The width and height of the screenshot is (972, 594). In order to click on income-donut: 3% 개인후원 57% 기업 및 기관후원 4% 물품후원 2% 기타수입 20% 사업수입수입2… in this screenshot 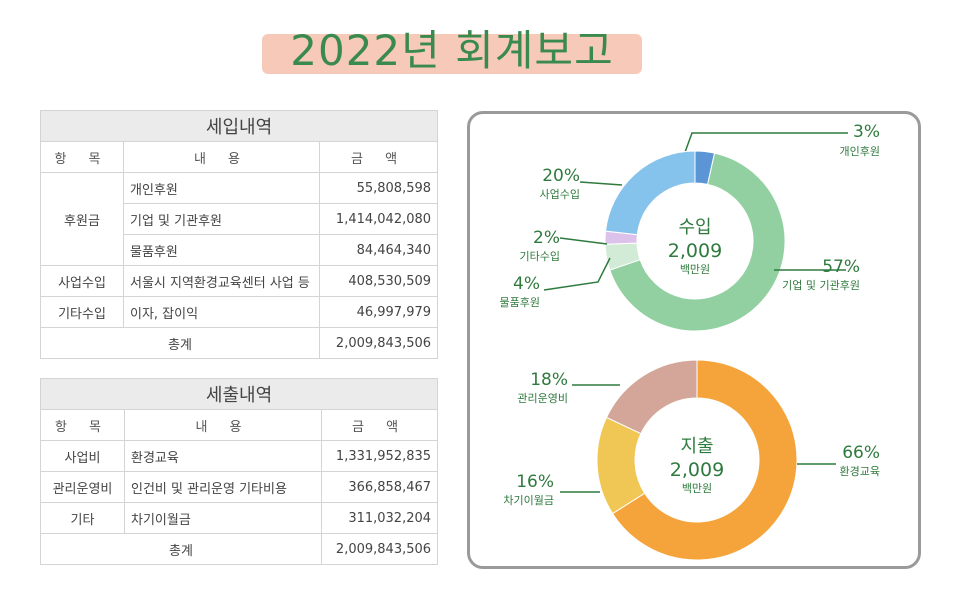, I will do `click(690, 227)`.